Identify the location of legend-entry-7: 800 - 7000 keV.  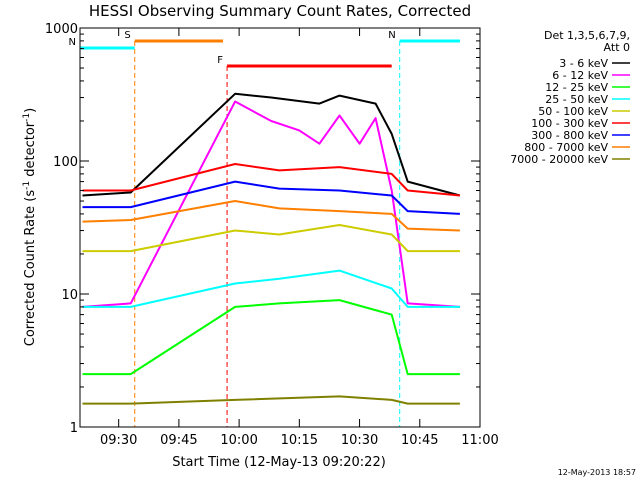
(566, 147).